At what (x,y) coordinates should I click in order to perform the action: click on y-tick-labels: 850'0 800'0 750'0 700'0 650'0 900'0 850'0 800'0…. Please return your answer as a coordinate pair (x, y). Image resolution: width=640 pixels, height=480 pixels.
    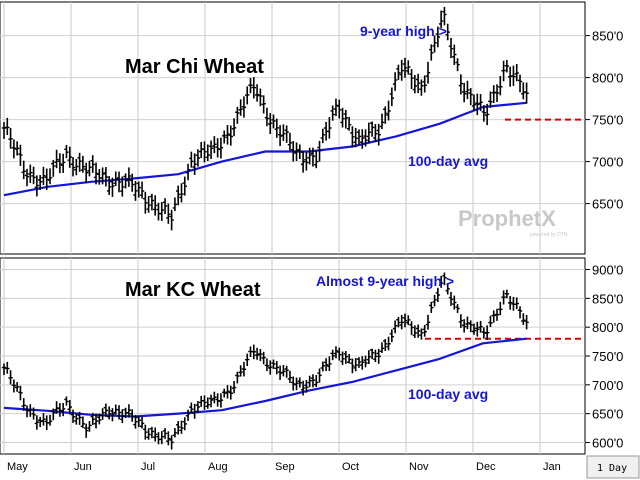
    Looking at the image, I should click on (604, 239).